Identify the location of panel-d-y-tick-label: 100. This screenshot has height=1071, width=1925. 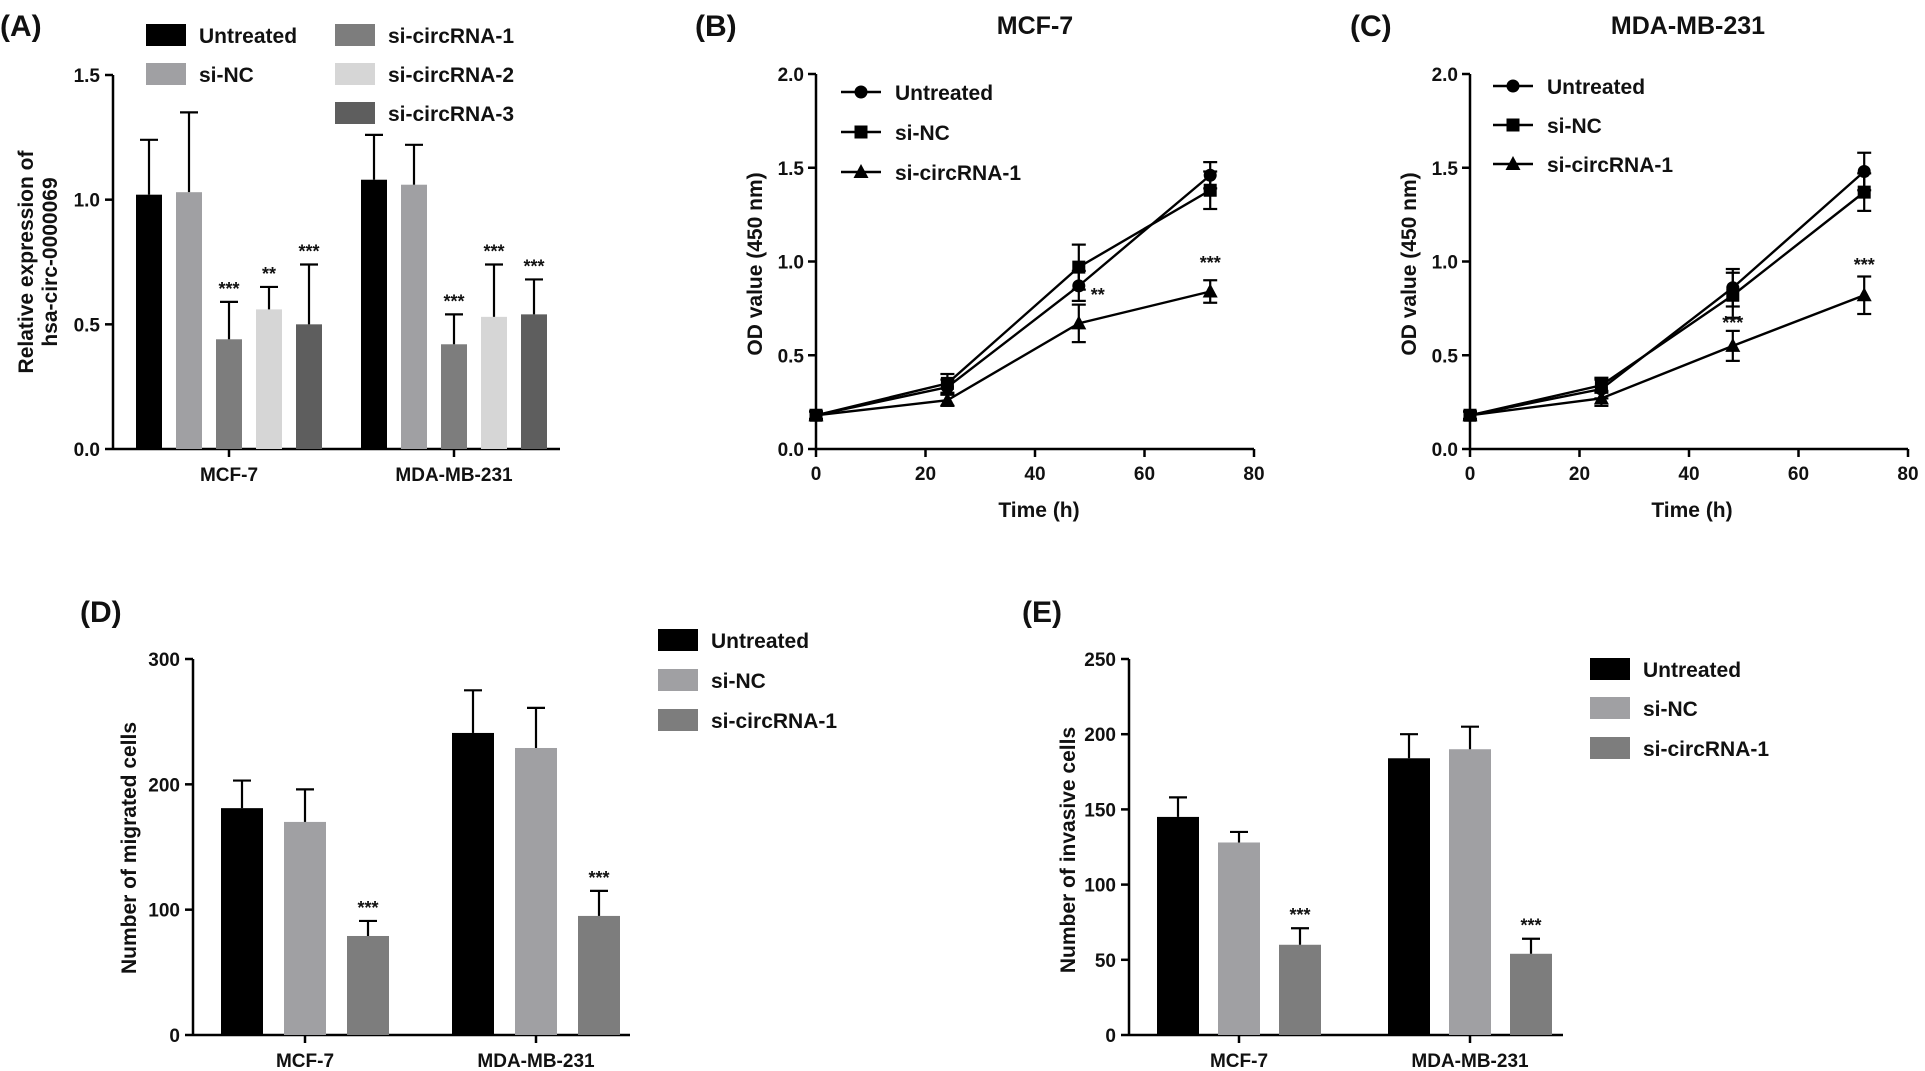
(164, 911).